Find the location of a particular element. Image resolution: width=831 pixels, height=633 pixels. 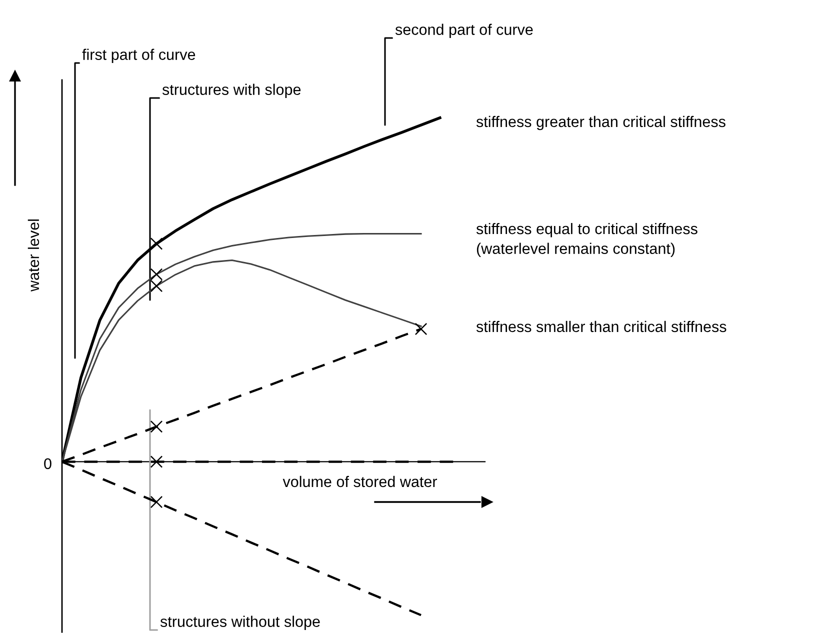

text: second part of curve is located at coordinates (464, 31).